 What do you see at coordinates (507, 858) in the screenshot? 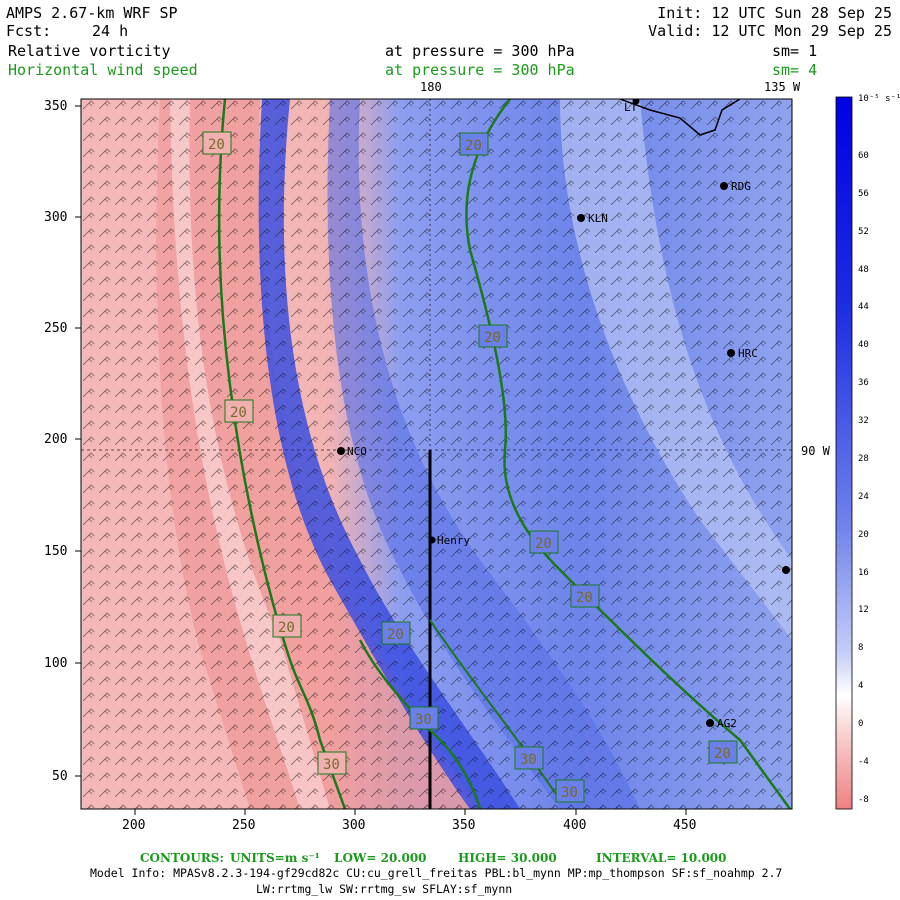
I see `contours-high: HIGH= 30.000` at bounding box center [507, 858].